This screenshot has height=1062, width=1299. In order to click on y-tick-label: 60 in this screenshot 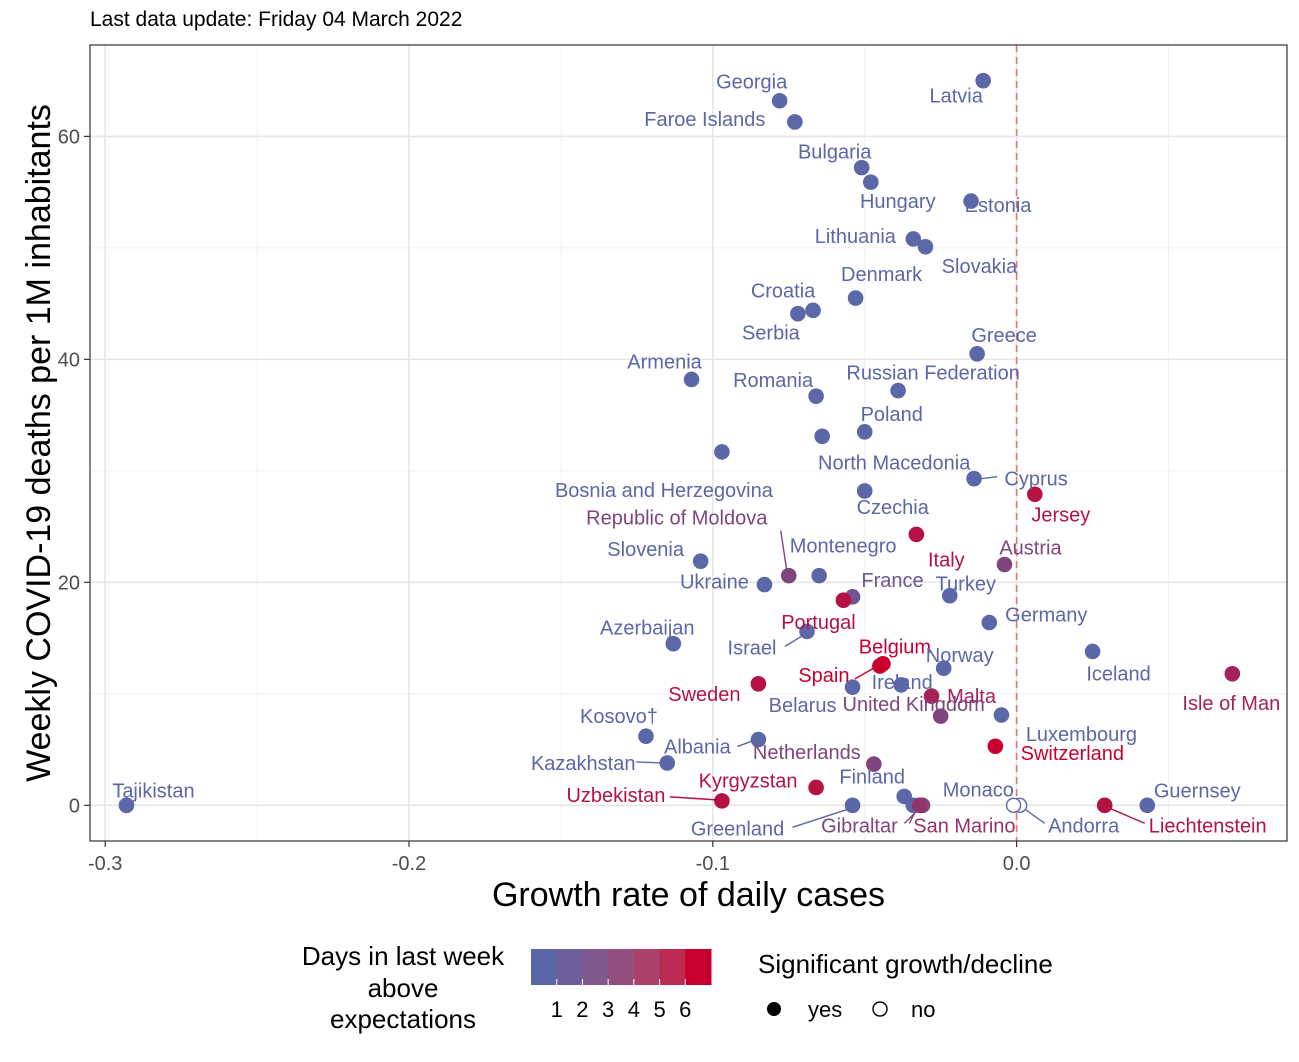, I will do `click(69, 137)`.